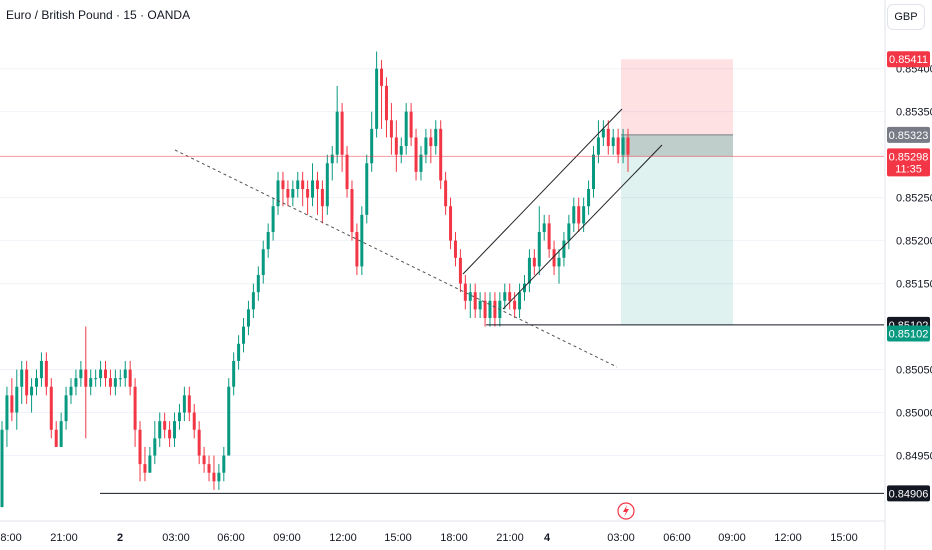 This screenshot has width=932, height=550. Describe the element at coordinates (677, 240) in the screenshot. I see `take-profit-zone` at that location.